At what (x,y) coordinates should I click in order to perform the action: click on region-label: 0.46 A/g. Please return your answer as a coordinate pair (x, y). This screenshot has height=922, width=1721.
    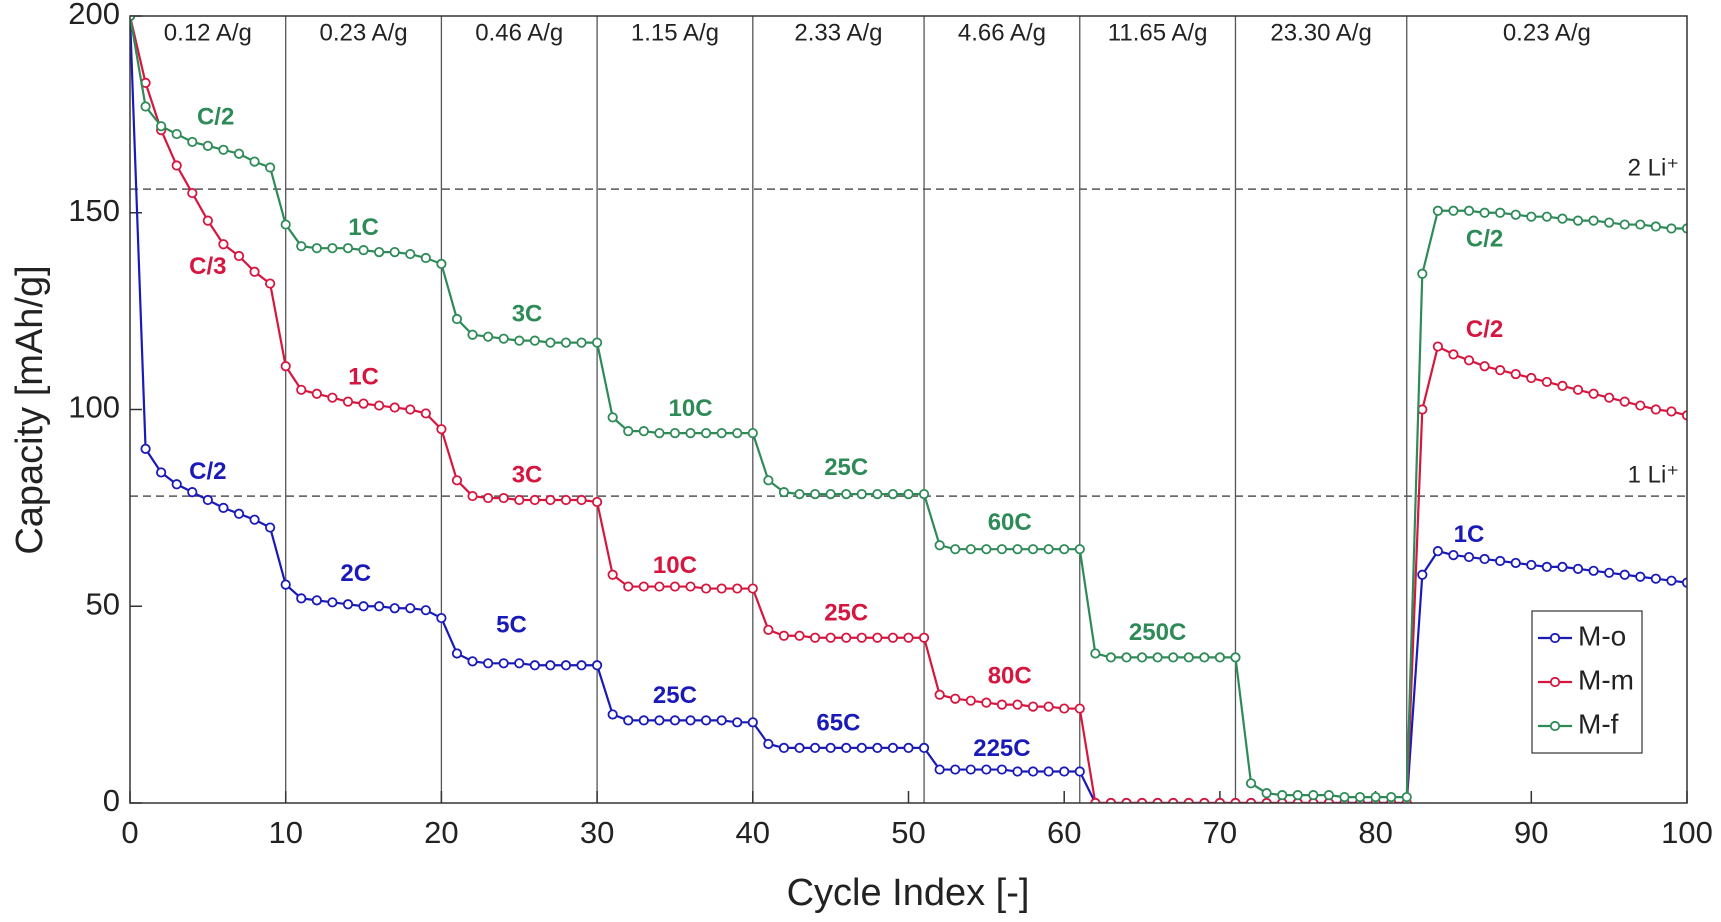
    Looking at the image, I should click on (519, 32).